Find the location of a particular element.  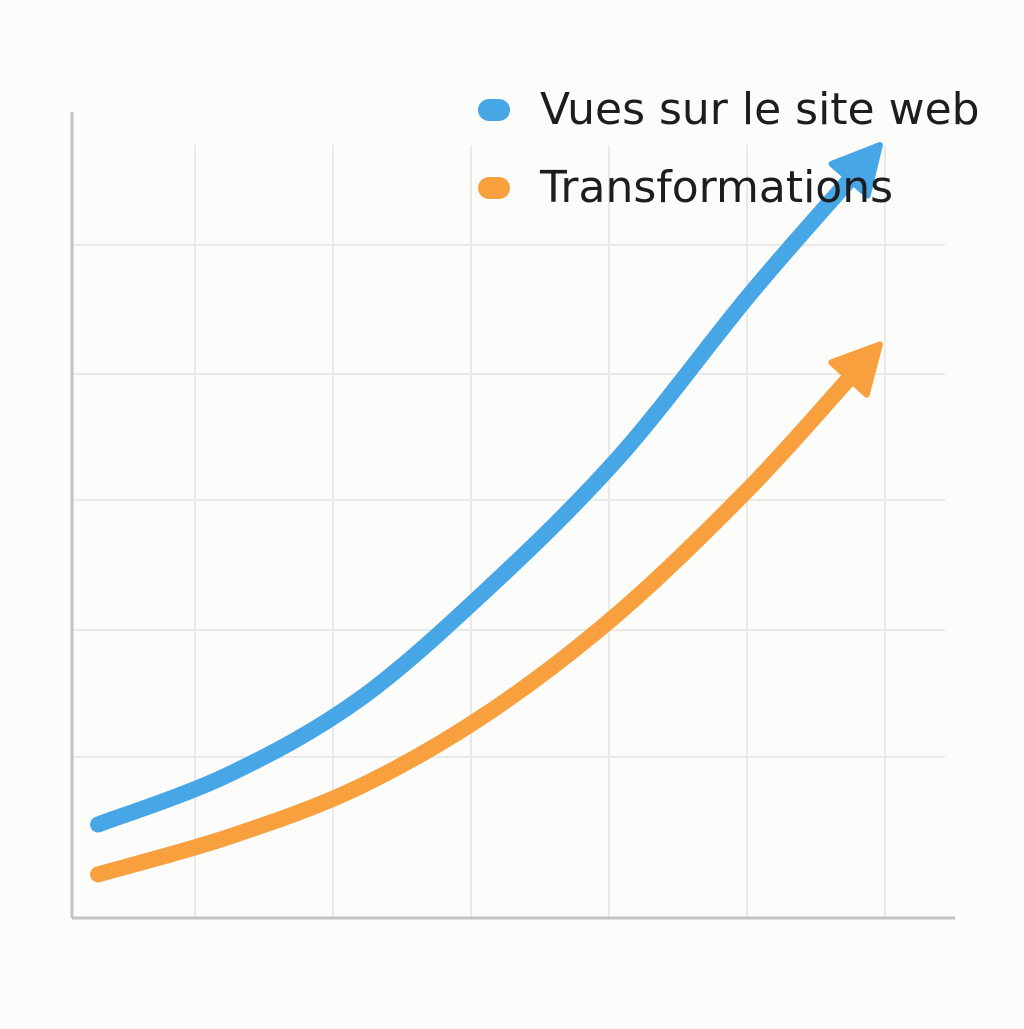

legend-swatch-conversions is located at coordinates (494, 188).